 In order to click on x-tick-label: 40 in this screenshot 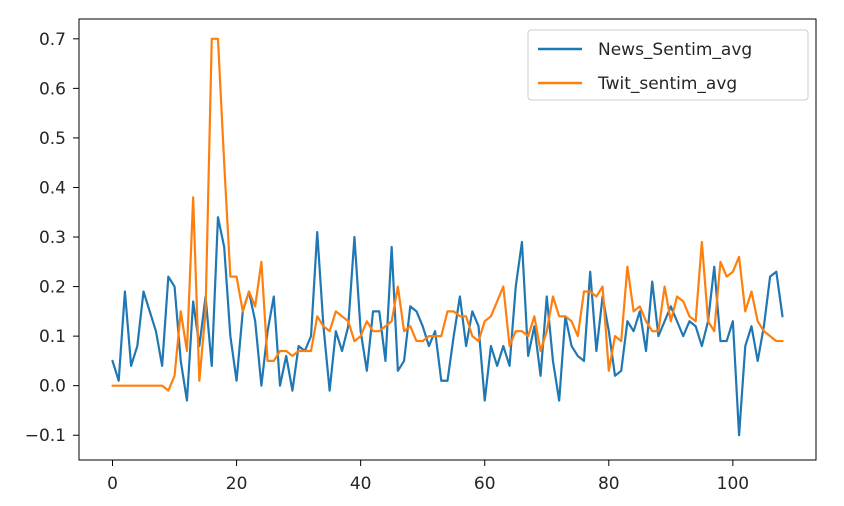, I will do `click(361, 484)`.